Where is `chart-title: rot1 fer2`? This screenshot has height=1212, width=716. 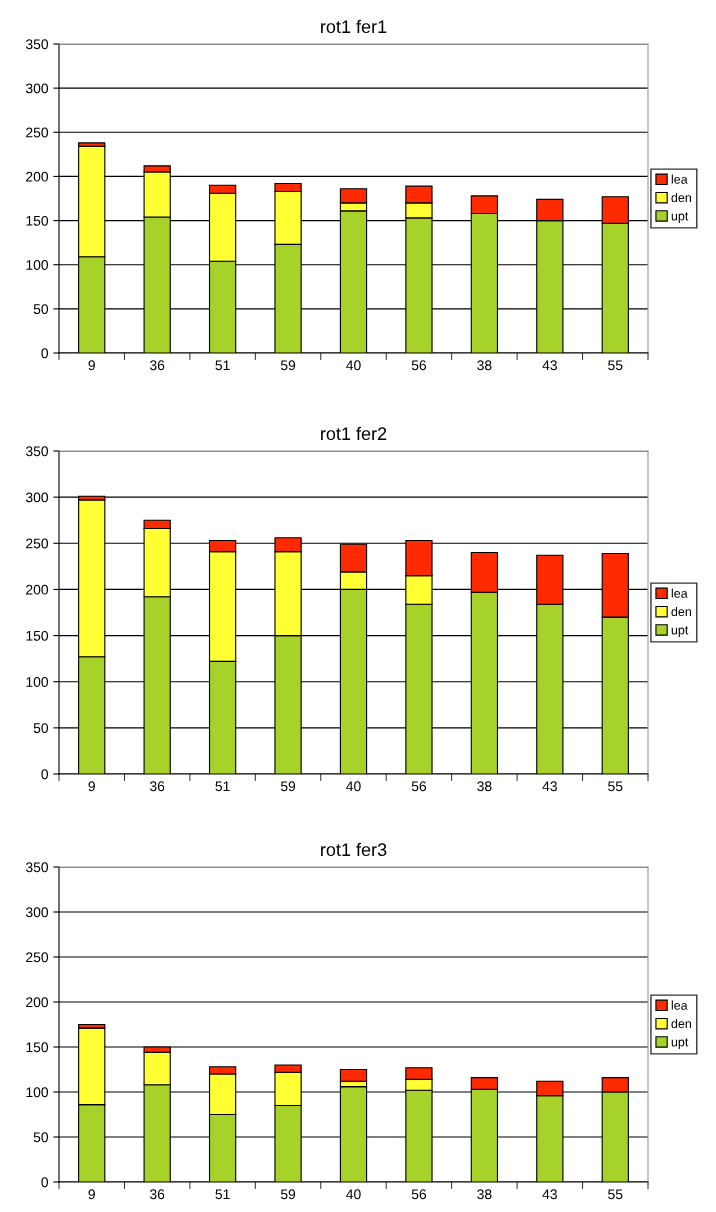
chart-title: rot1 fer2 is located at coordinates (354, 433).